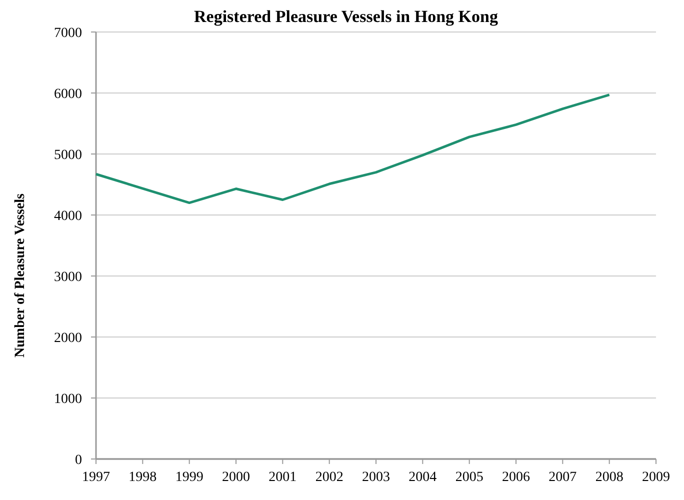 Image resolution: width=684 pixels, height=500 pixels. Describe the element at coordinates (142, 477) in the screenshot. I see `x-tick-label: 1998` at that location.